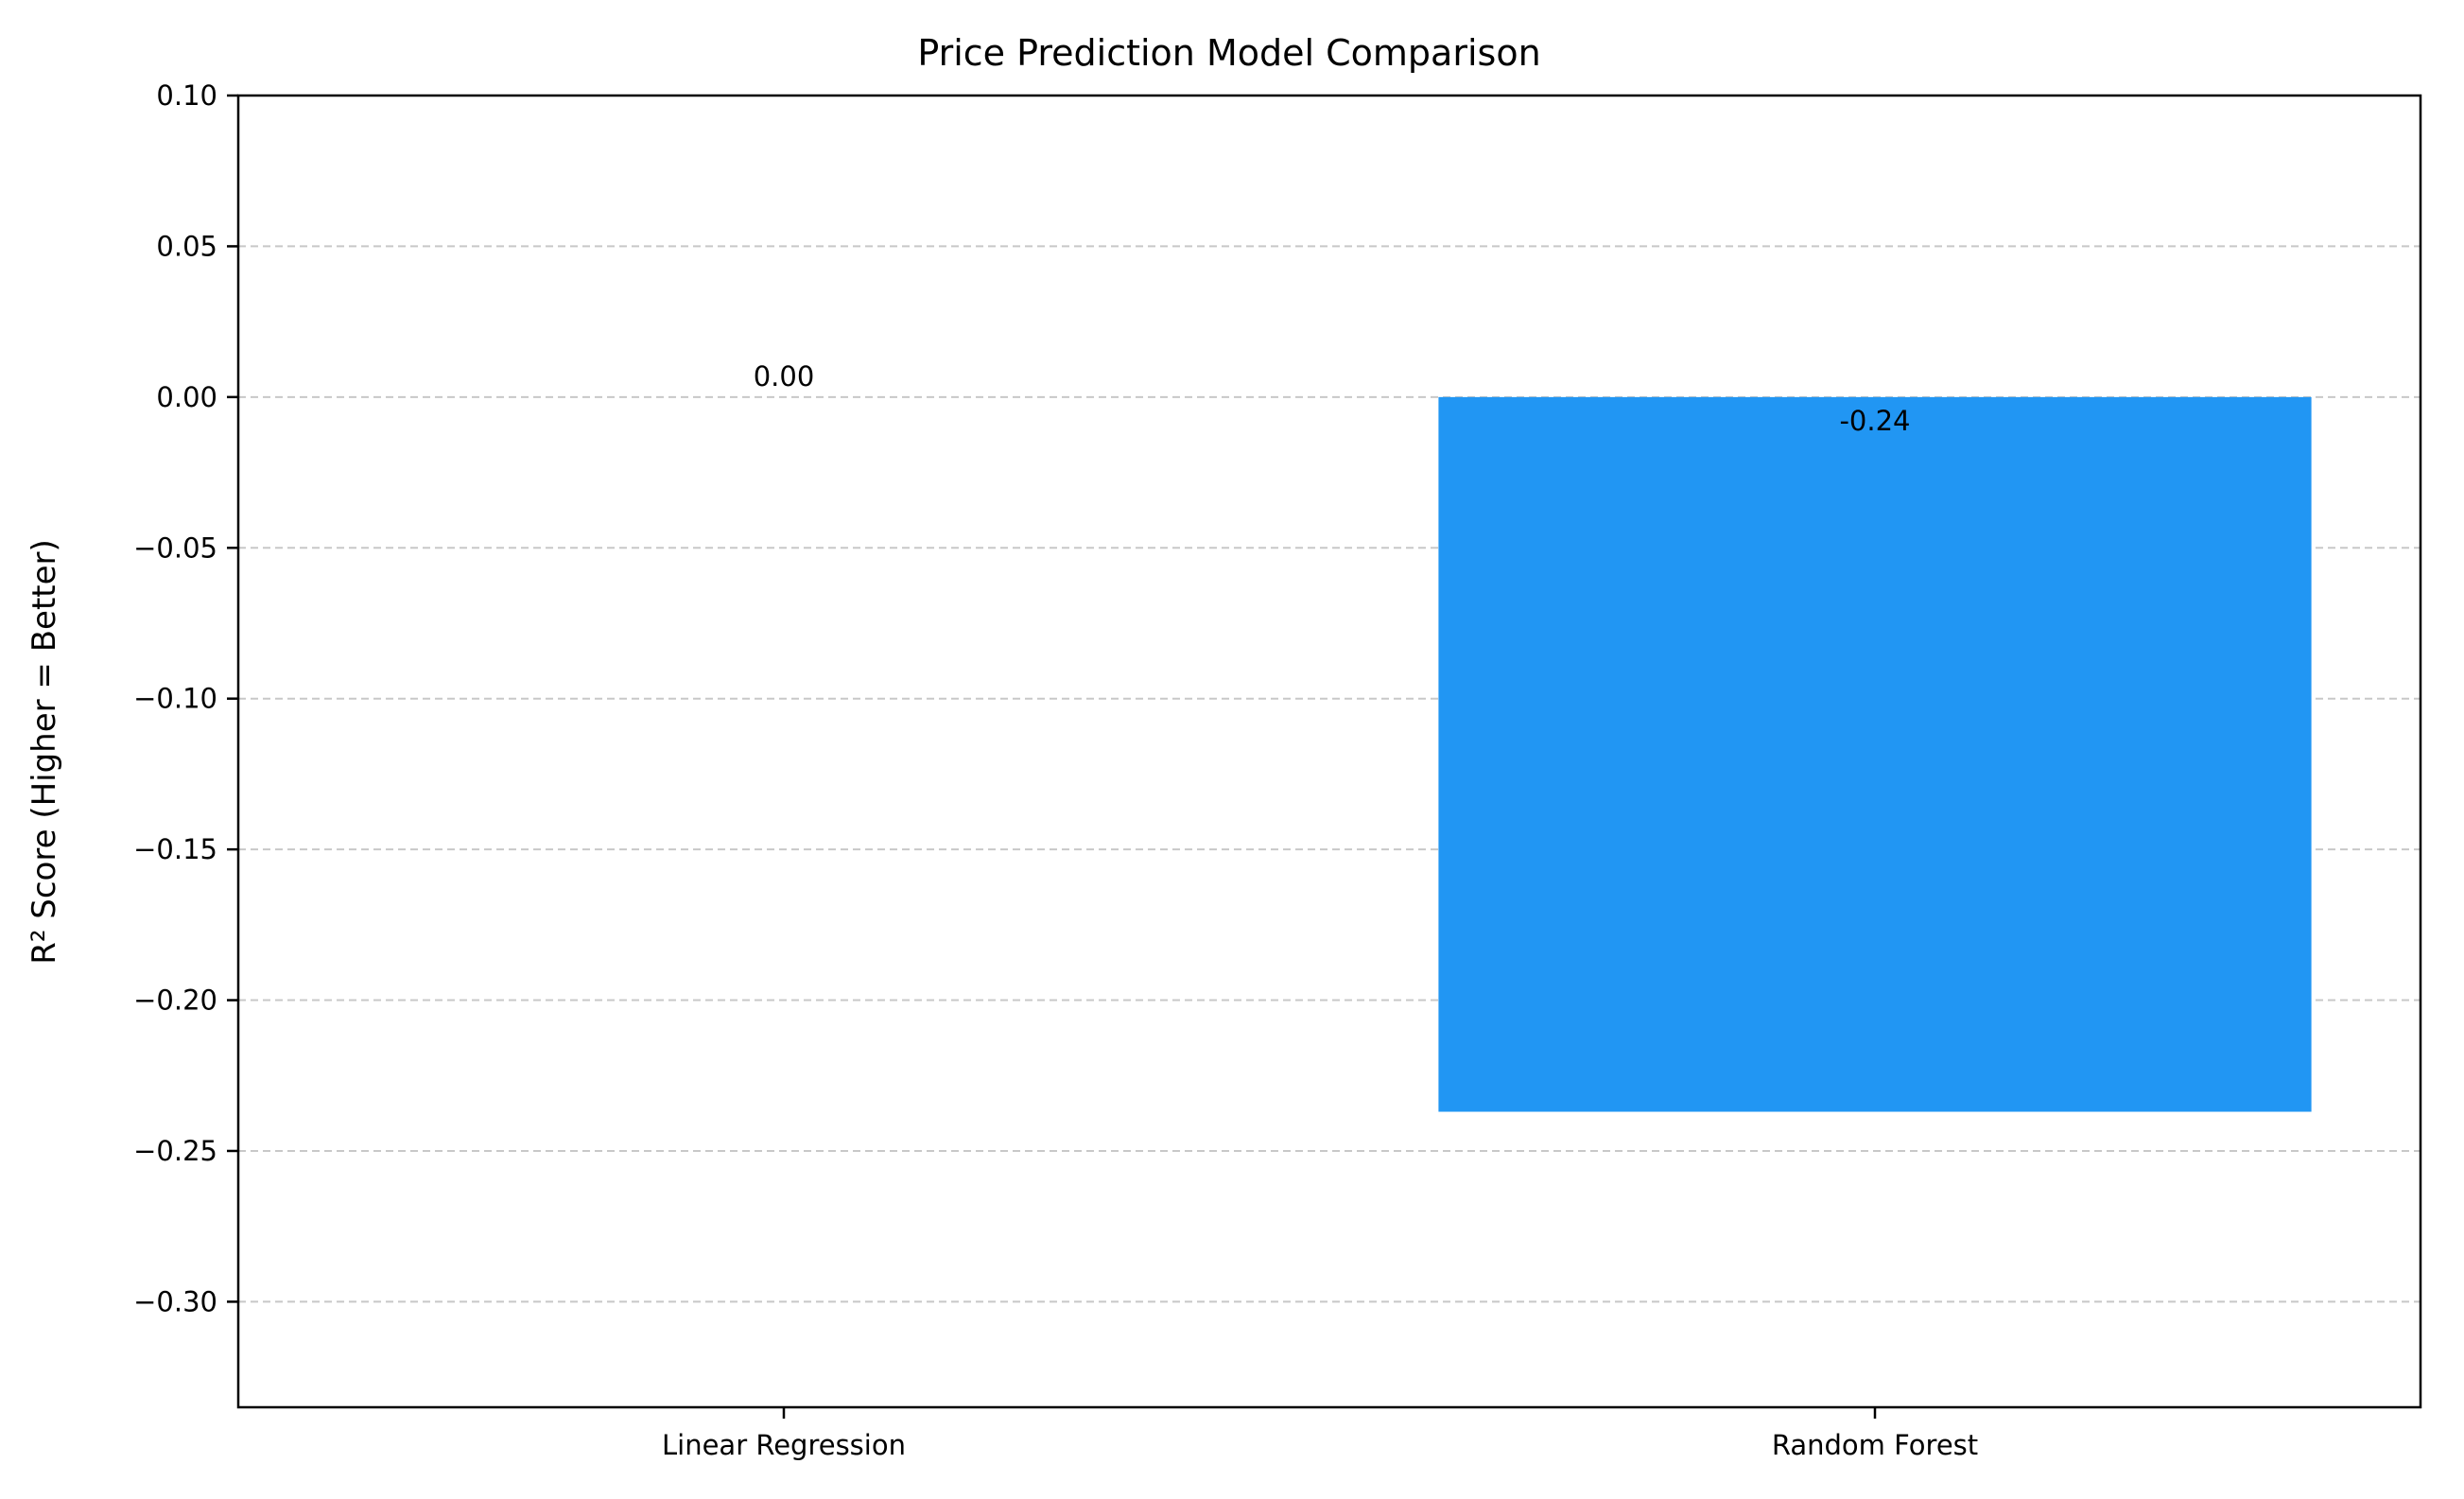  I want to click on y-tick-label: 0.00, so click(186, 397).